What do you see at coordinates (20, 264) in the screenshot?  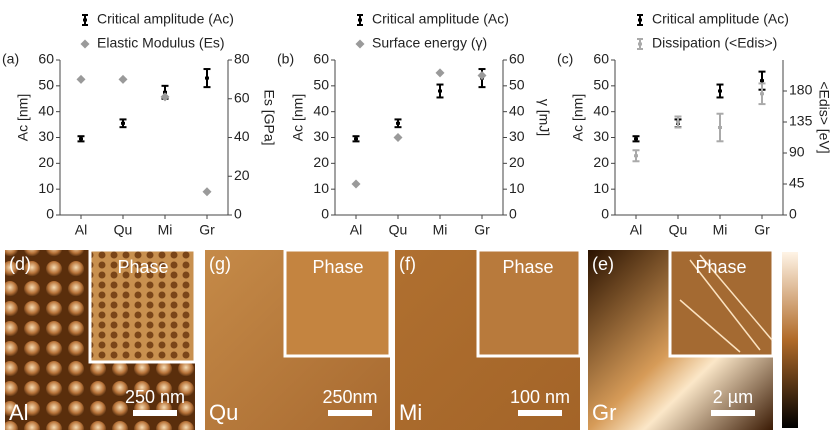 I see `panel-label: (d)` at bounding box center [20, 264].